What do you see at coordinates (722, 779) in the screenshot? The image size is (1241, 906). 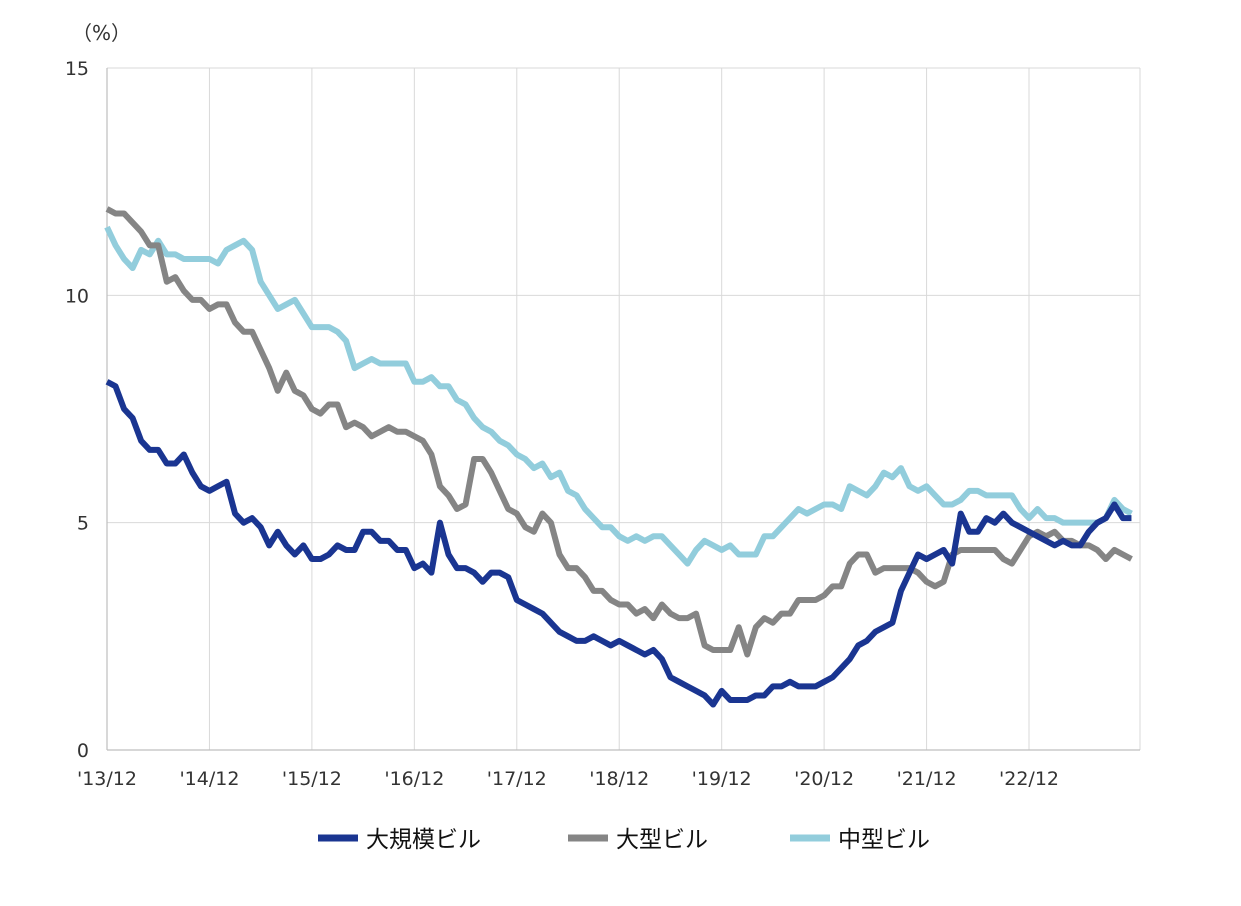 I see `x-tick-label: '19/12` at bounding box center [722, 779].